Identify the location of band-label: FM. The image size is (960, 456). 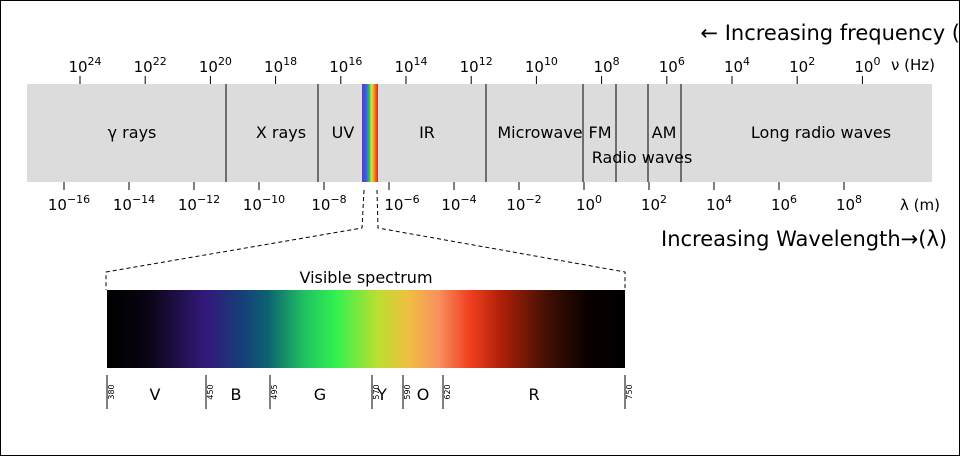
(599, 132).